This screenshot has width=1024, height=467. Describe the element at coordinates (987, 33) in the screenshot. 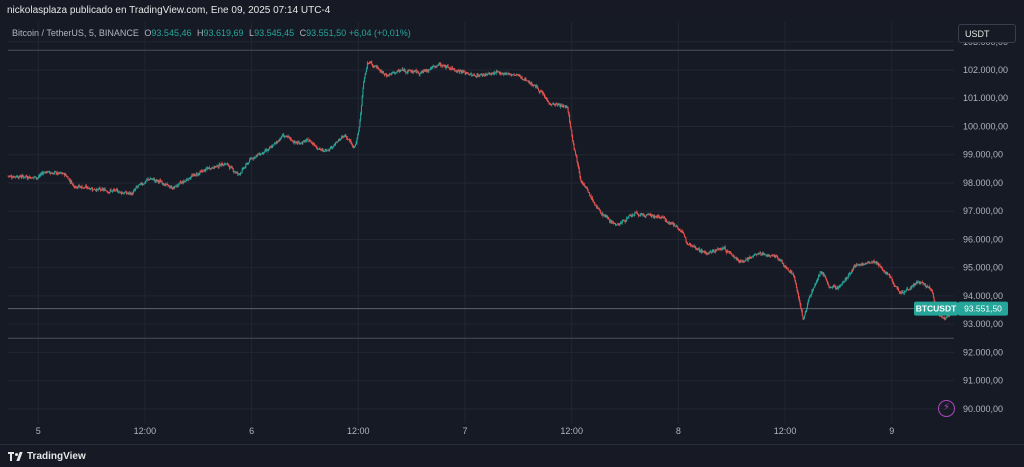

I see `currency-button: USDT` at that location.